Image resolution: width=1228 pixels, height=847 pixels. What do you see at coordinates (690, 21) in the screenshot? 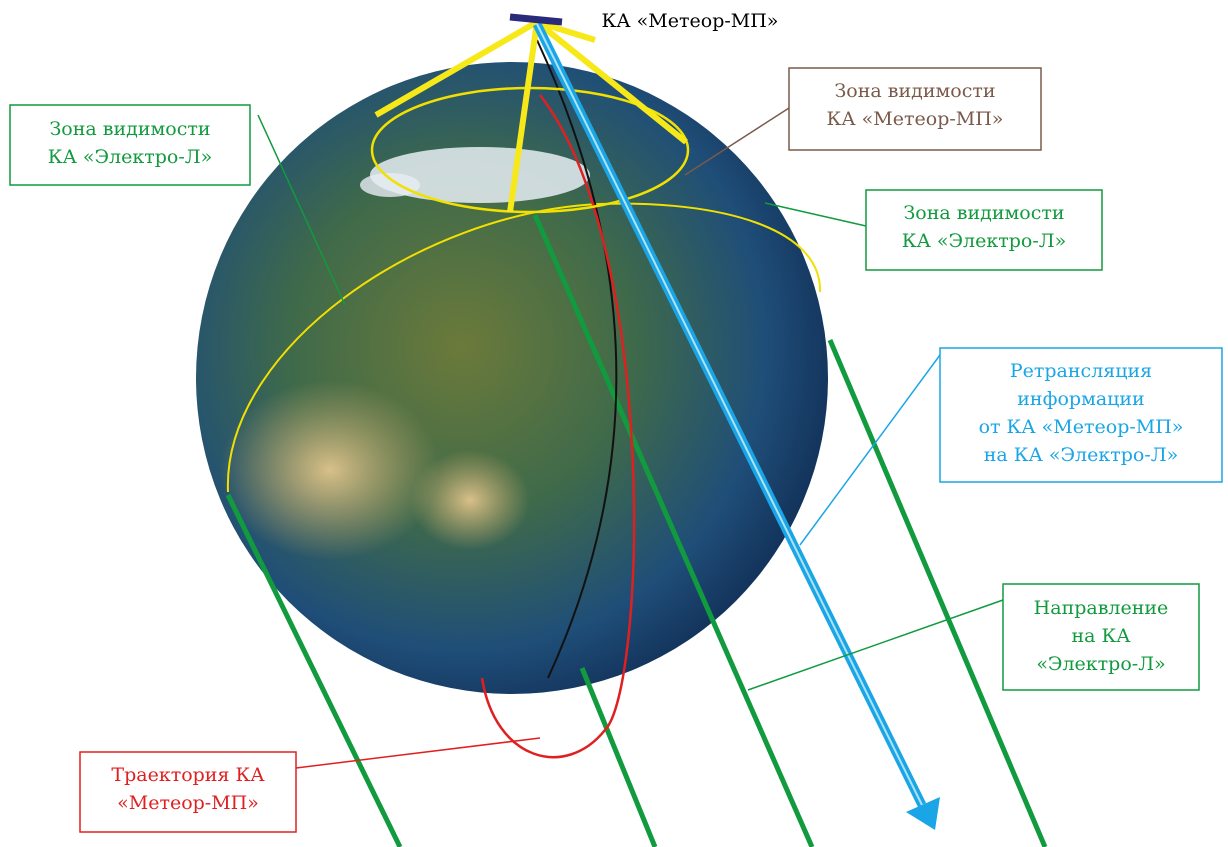
I see `satellite-label: КА «Метеор-МП»` at bounding box center [690, 21].